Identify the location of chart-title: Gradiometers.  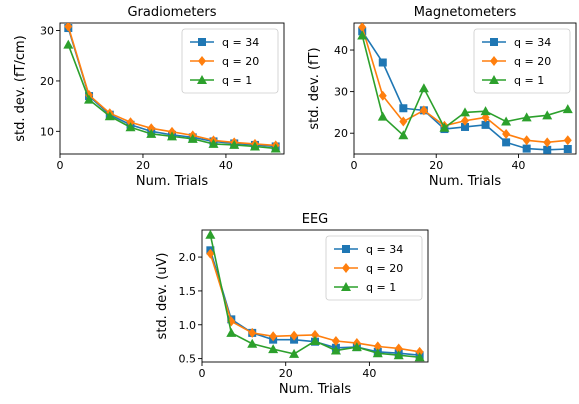
(171, 12).